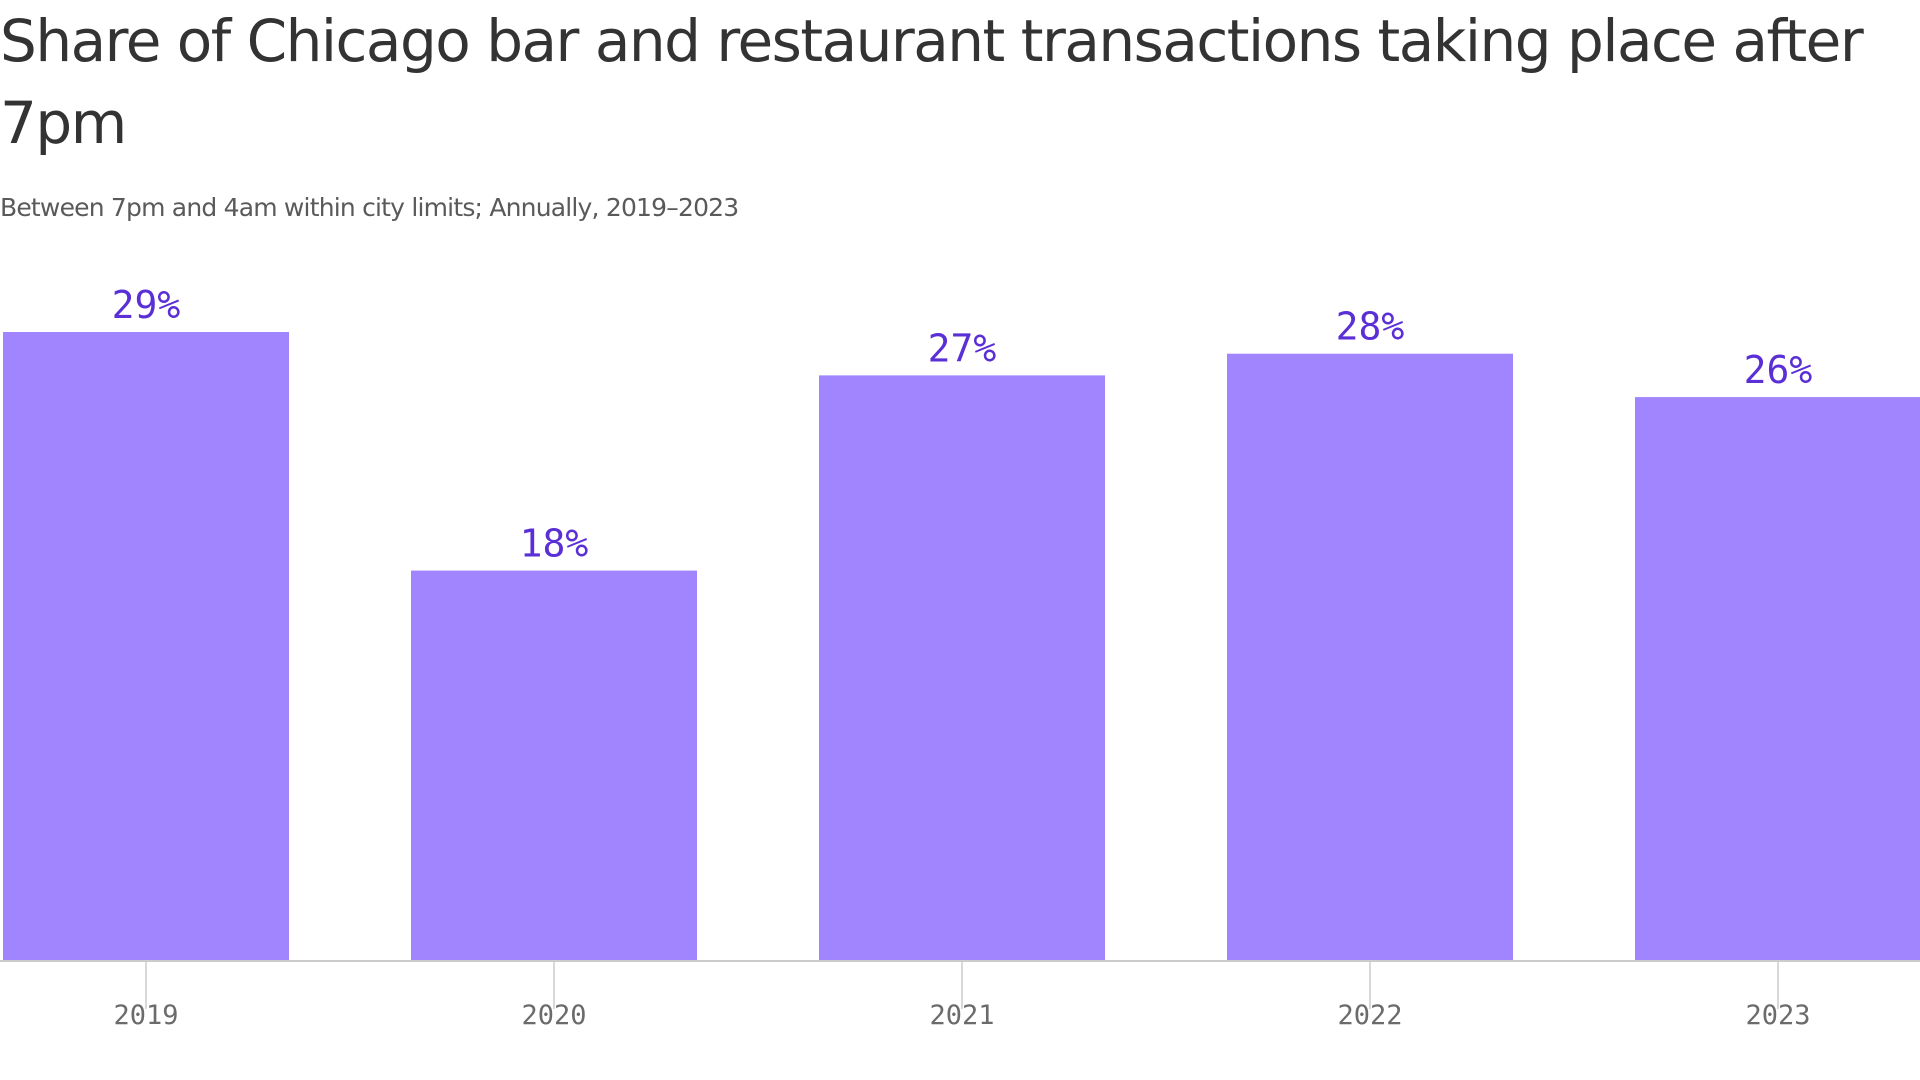  Describe the element at coordinates (1370, 327) in the screenshot. I see `bar-value-label-2022: 28%` at that location.